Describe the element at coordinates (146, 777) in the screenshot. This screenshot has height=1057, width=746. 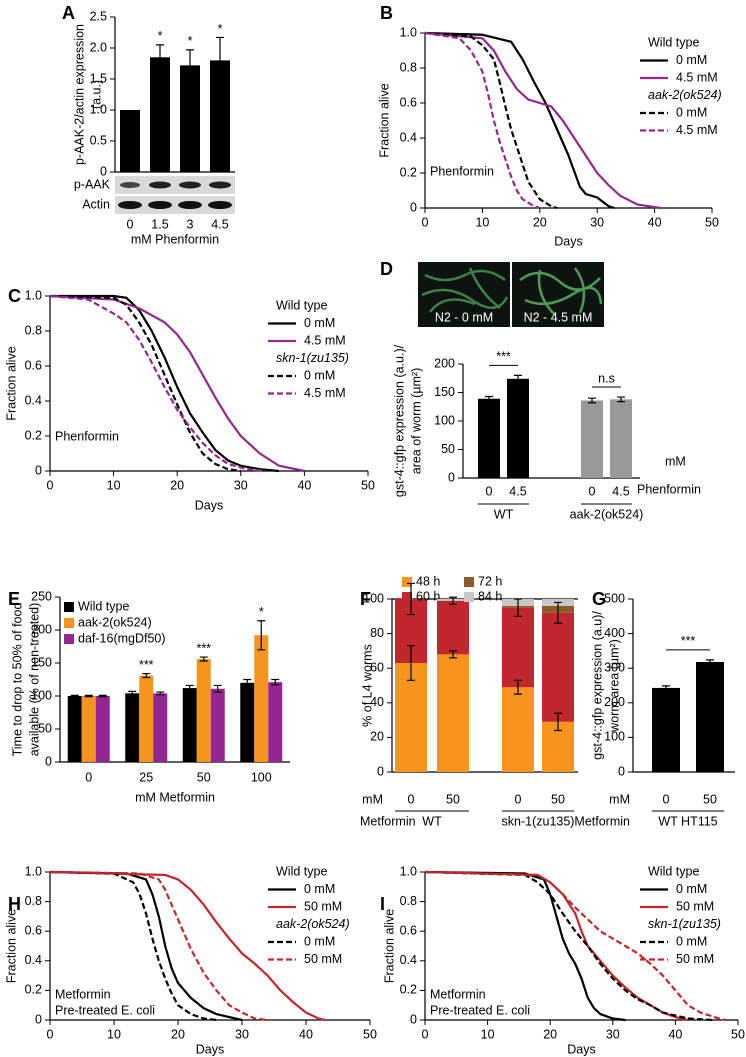
I see `x-tick-label: 25` at that location.